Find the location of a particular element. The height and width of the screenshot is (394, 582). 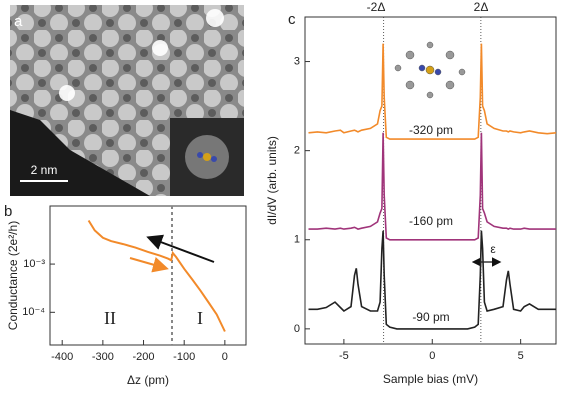

y-tick-label: 2 is located at coordinates (297, 151).